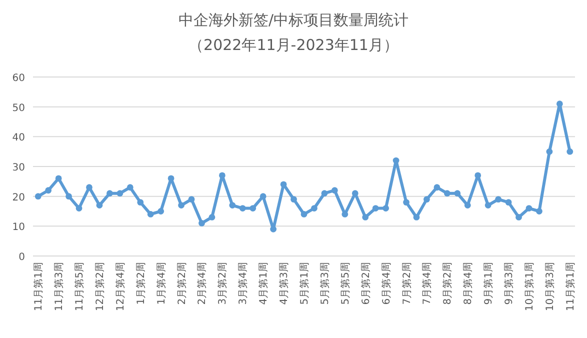 The width and height of the screenshot is (587, 338). I want to click on y-tick-label: 50, so click(18, 108).